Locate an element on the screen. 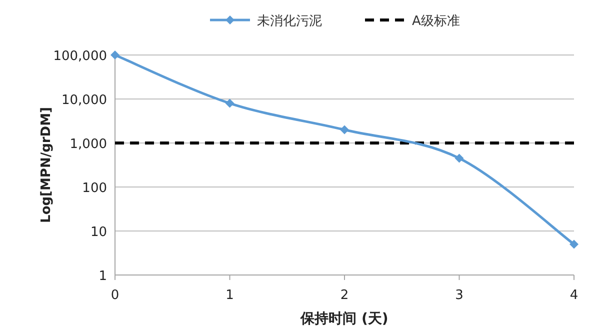  x-tick-label: 0 is located at coordinates (115, 295).